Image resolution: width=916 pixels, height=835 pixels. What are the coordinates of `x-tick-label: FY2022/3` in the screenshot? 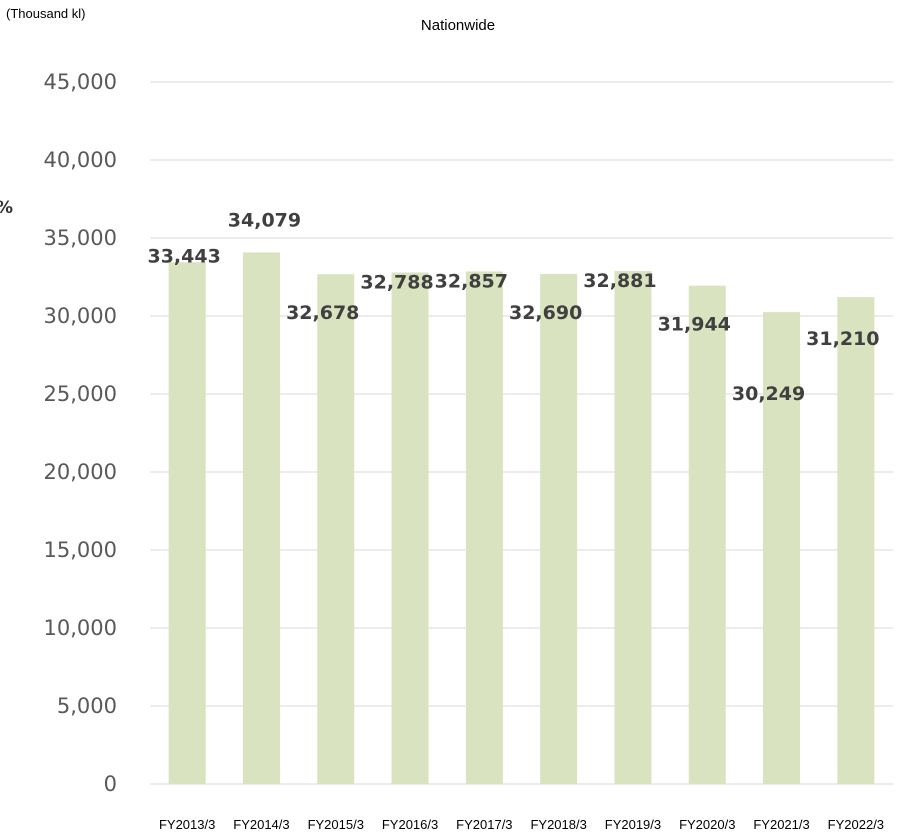 It's located at (856, 824).